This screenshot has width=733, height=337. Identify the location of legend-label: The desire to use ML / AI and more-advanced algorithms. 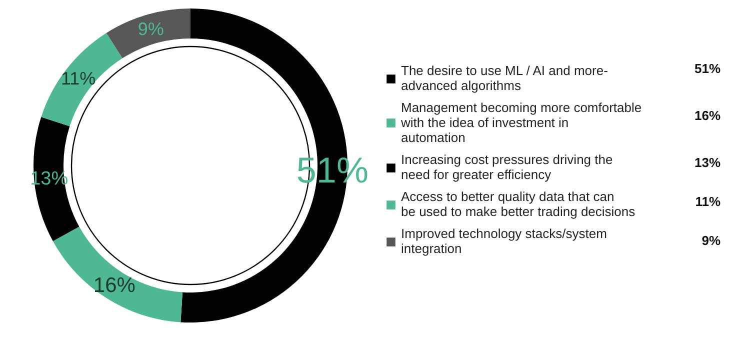
(504, 78).